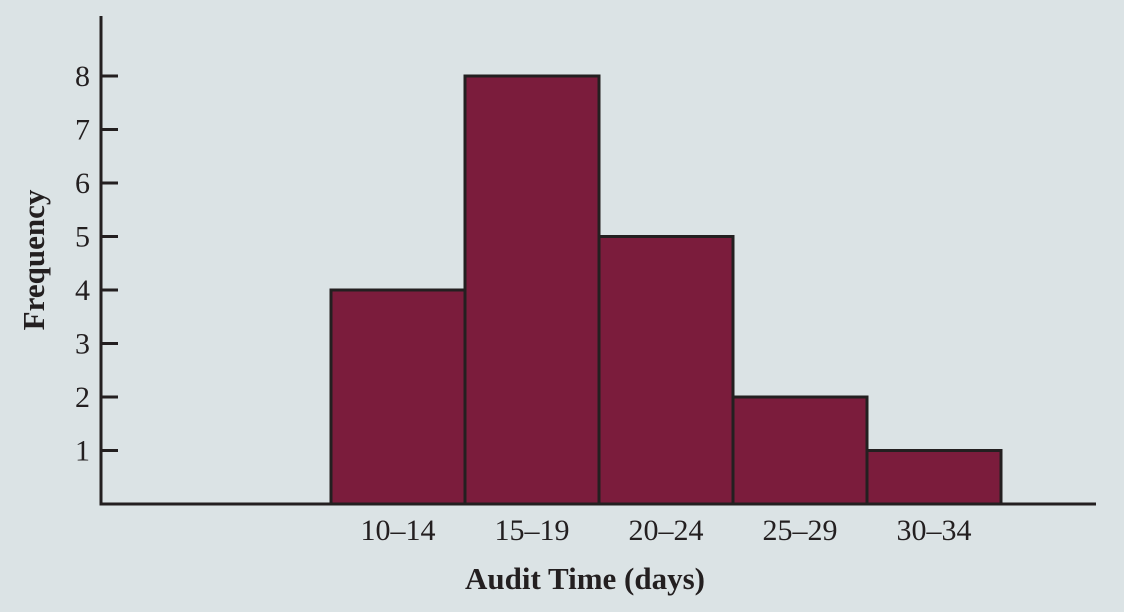 This screenshot has height=612, width=1124. Describe the element at coordinates (33, 259) in the screenshot. I see `y-axis-title: Frequency` at that location.